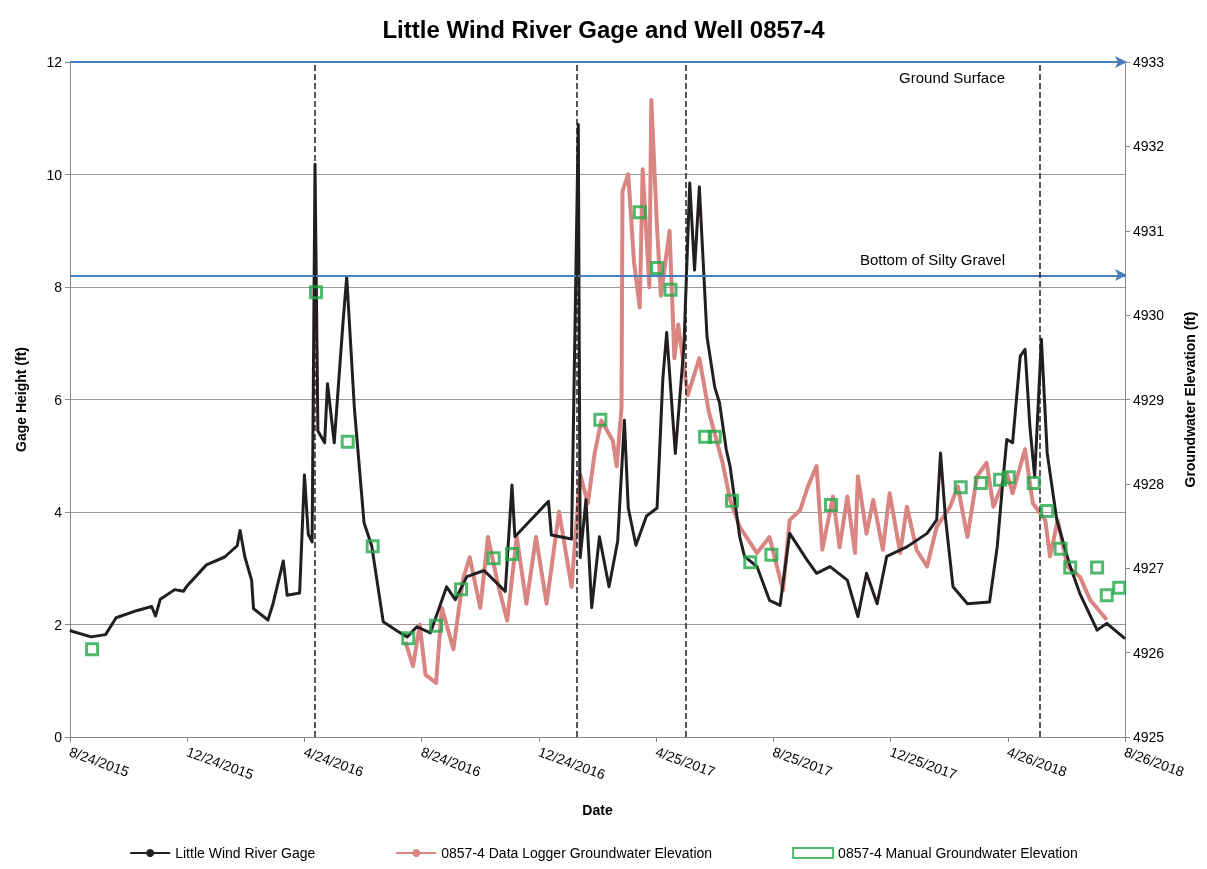  Describe the element at coordinates (1149, 315) in the screenshot. I see `y2-tick-label: 4930` at that location.